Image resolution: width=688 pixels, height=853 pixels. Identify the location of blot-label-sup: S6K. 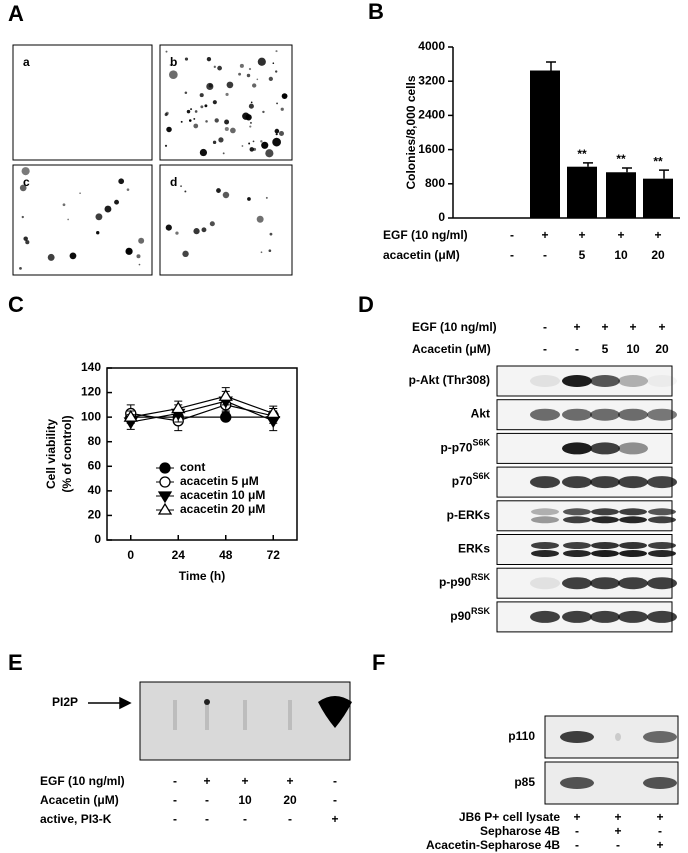
(481, 476).